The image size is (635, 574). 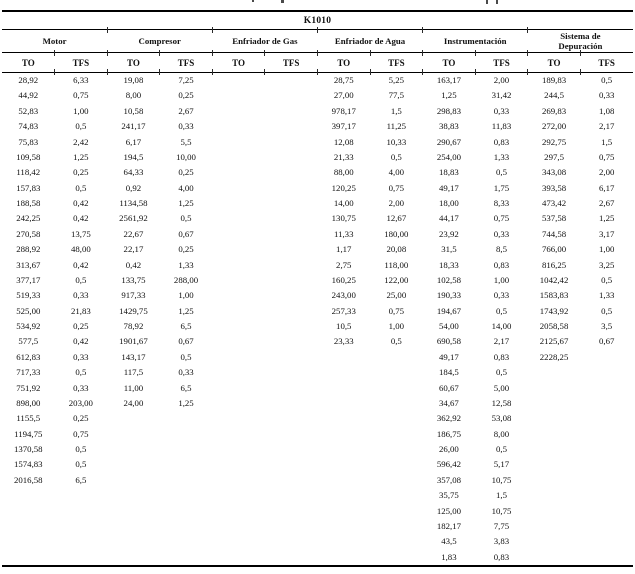 What do you see at coordinates (133, 156) in the screenshot?
I see `cell: 194,5` at bounding box center [133, 156].